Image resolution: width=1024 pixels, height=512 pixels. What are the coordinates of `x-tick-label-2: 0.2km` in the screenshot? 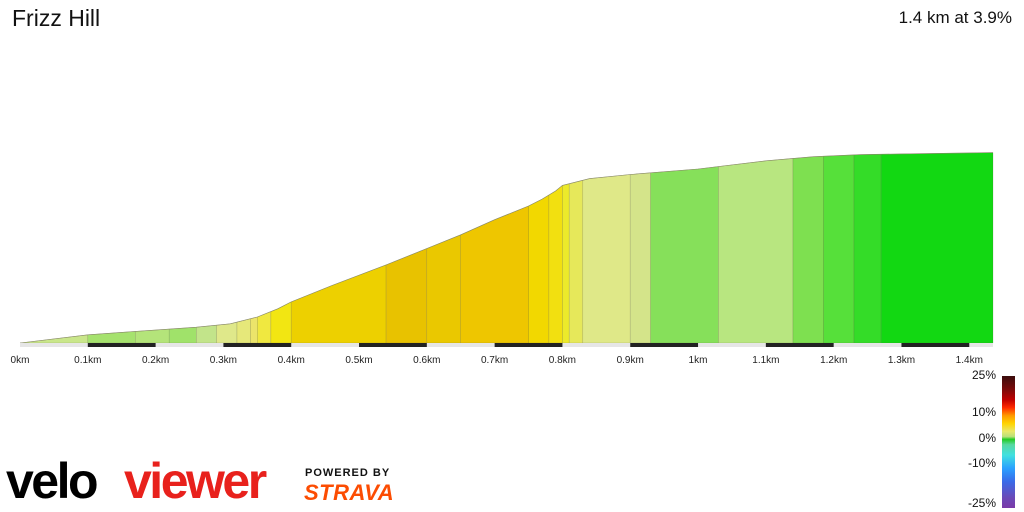 It's located at (155, 360).